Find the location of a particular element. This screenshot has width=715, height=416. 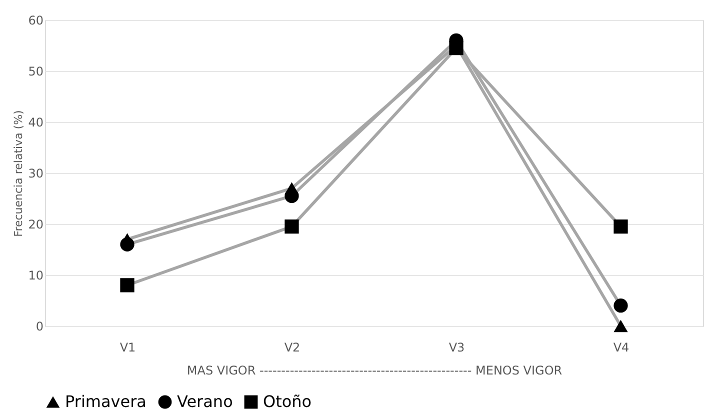

y-tick-label: 20 is located at coordinates (36, 225).